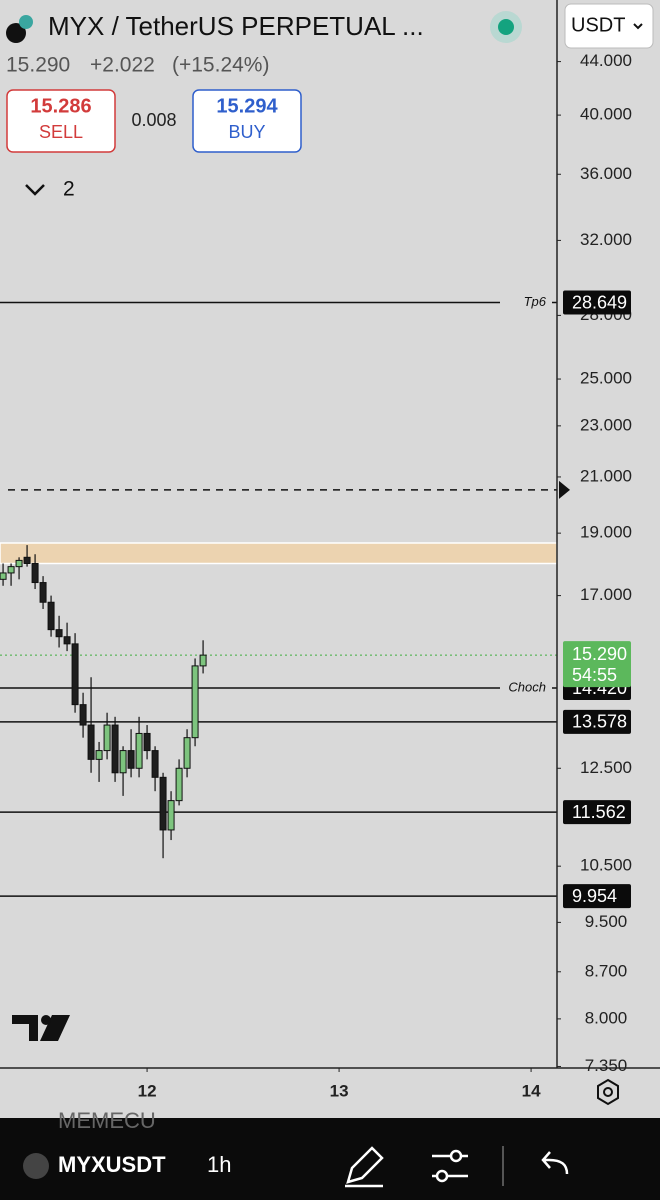 The image size is (660, 1200). What do you see at coordinates (38, 65) in the screenshot?
I see `last-price: 15.290` at bounding box center [38, 65].